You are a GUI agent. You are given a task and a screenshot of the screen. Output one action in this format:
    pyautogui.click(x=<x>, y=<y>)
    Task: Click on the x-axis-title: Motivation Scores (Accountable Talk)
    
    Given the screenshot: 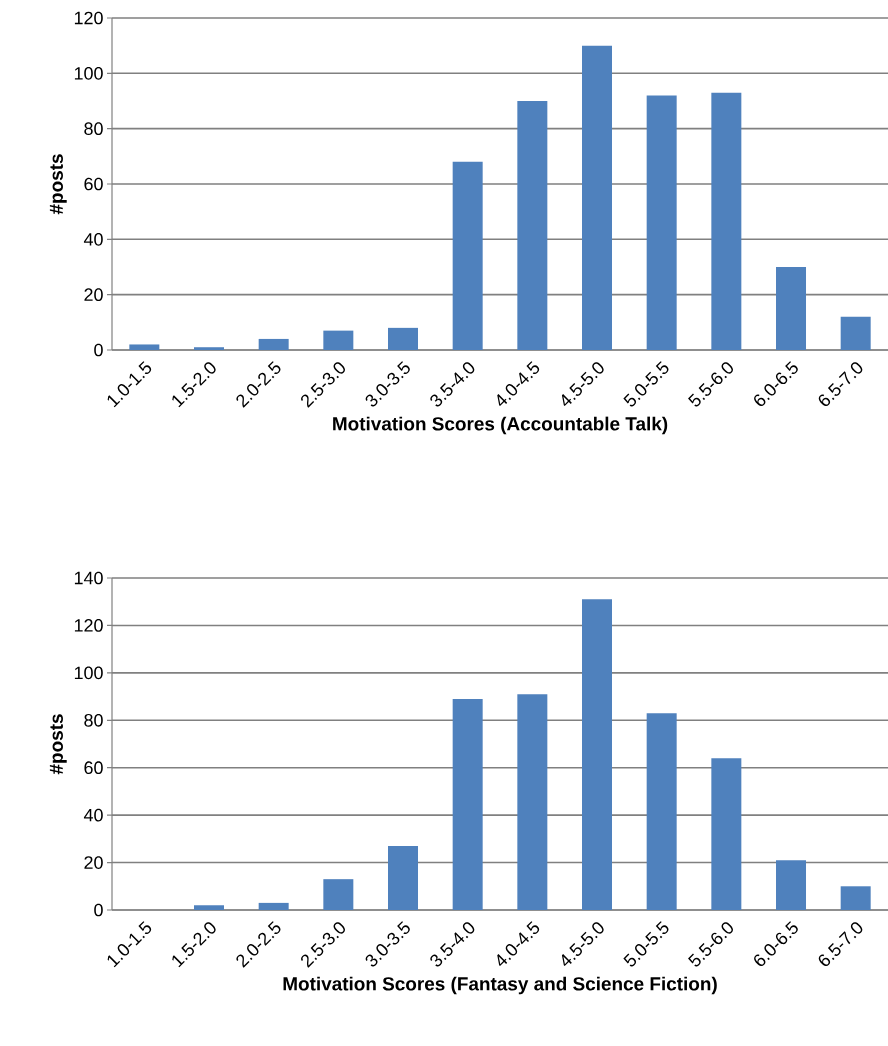 What is the action you would take?
    pyautogui.click(x=500, y=425)
    